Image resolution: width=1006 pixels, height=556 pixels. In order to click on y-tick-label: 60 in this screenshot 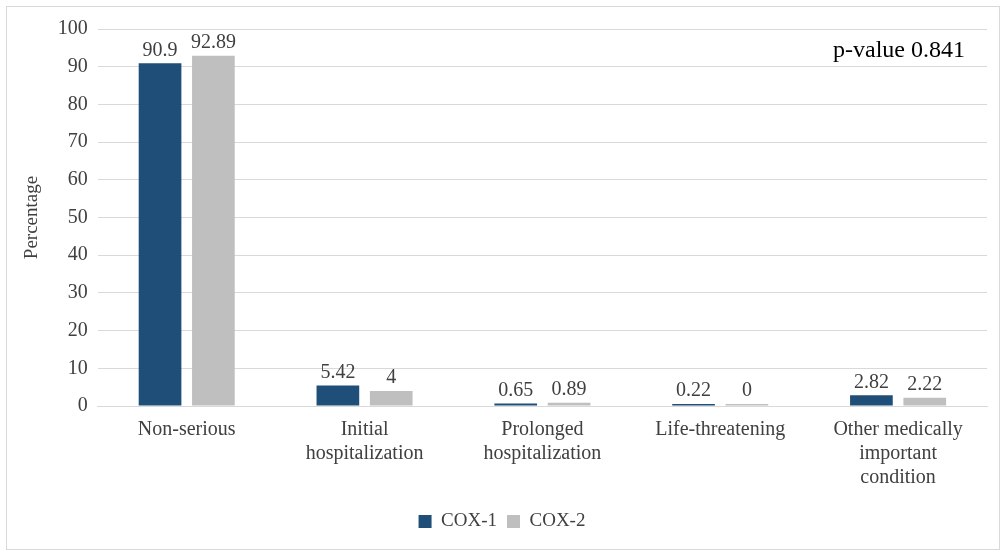, I will do `click(77, 178)`.